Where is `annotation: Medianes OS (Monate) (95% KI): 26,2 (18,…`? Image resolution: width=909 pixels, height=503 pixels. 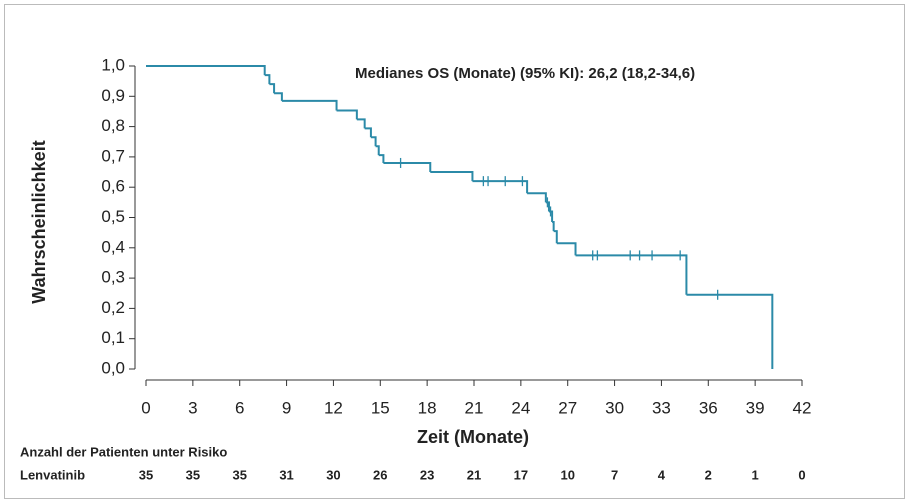 annotation: Medianes OS (Monate) (95% KI): 26,2 (18,… is located at coordinates (525, 73).